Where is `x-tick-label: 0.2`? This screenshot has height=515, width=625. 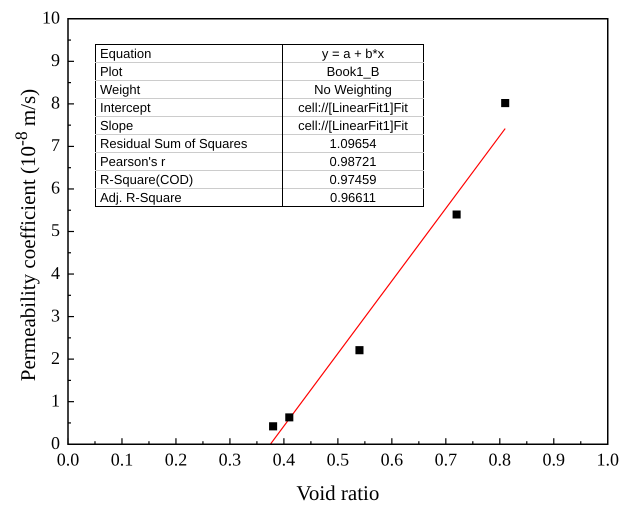
x-tick-label: 0.2 is located at coordinates (176, 460).